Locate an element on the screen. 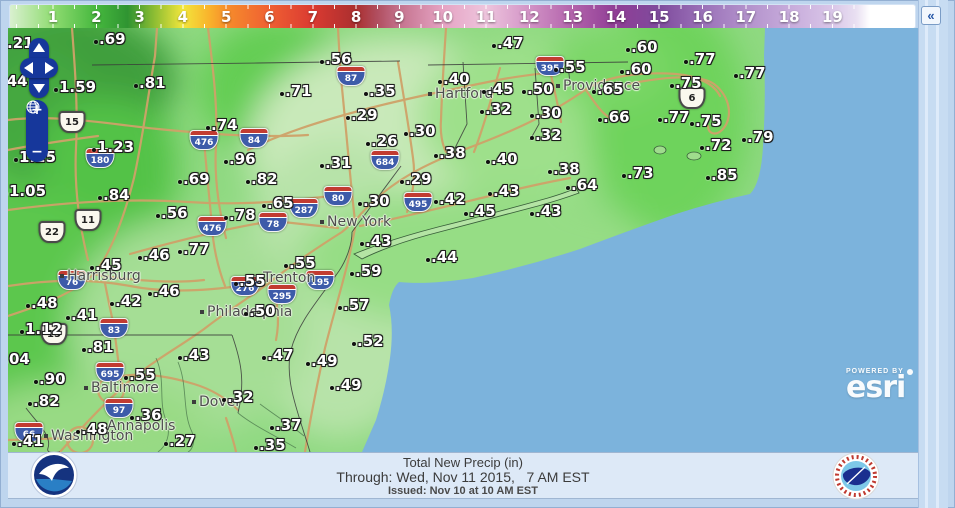 The height and width of the screenshot is (508, 955). legend-value-label: 10 is located at coordinates (443, 17).